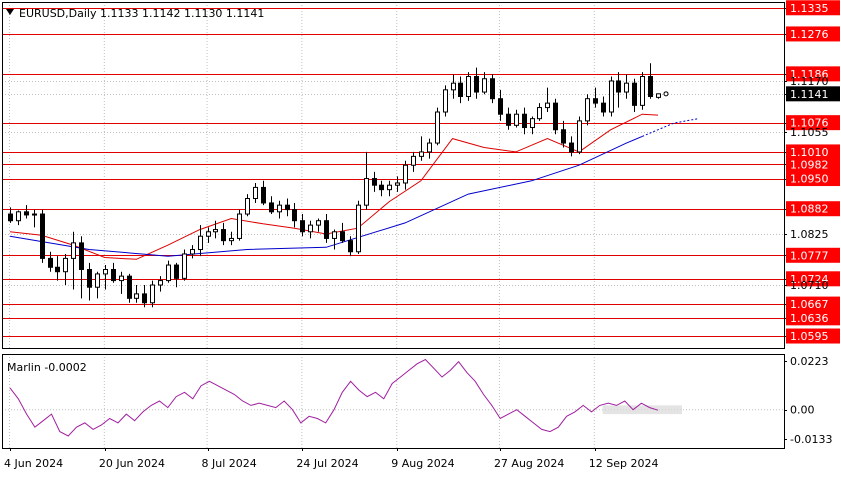  What do you see at coordinates (624, 463) in the screenshot?
I see `time-label-6: 12 Sep 2024` at bounding box center [624, 463].